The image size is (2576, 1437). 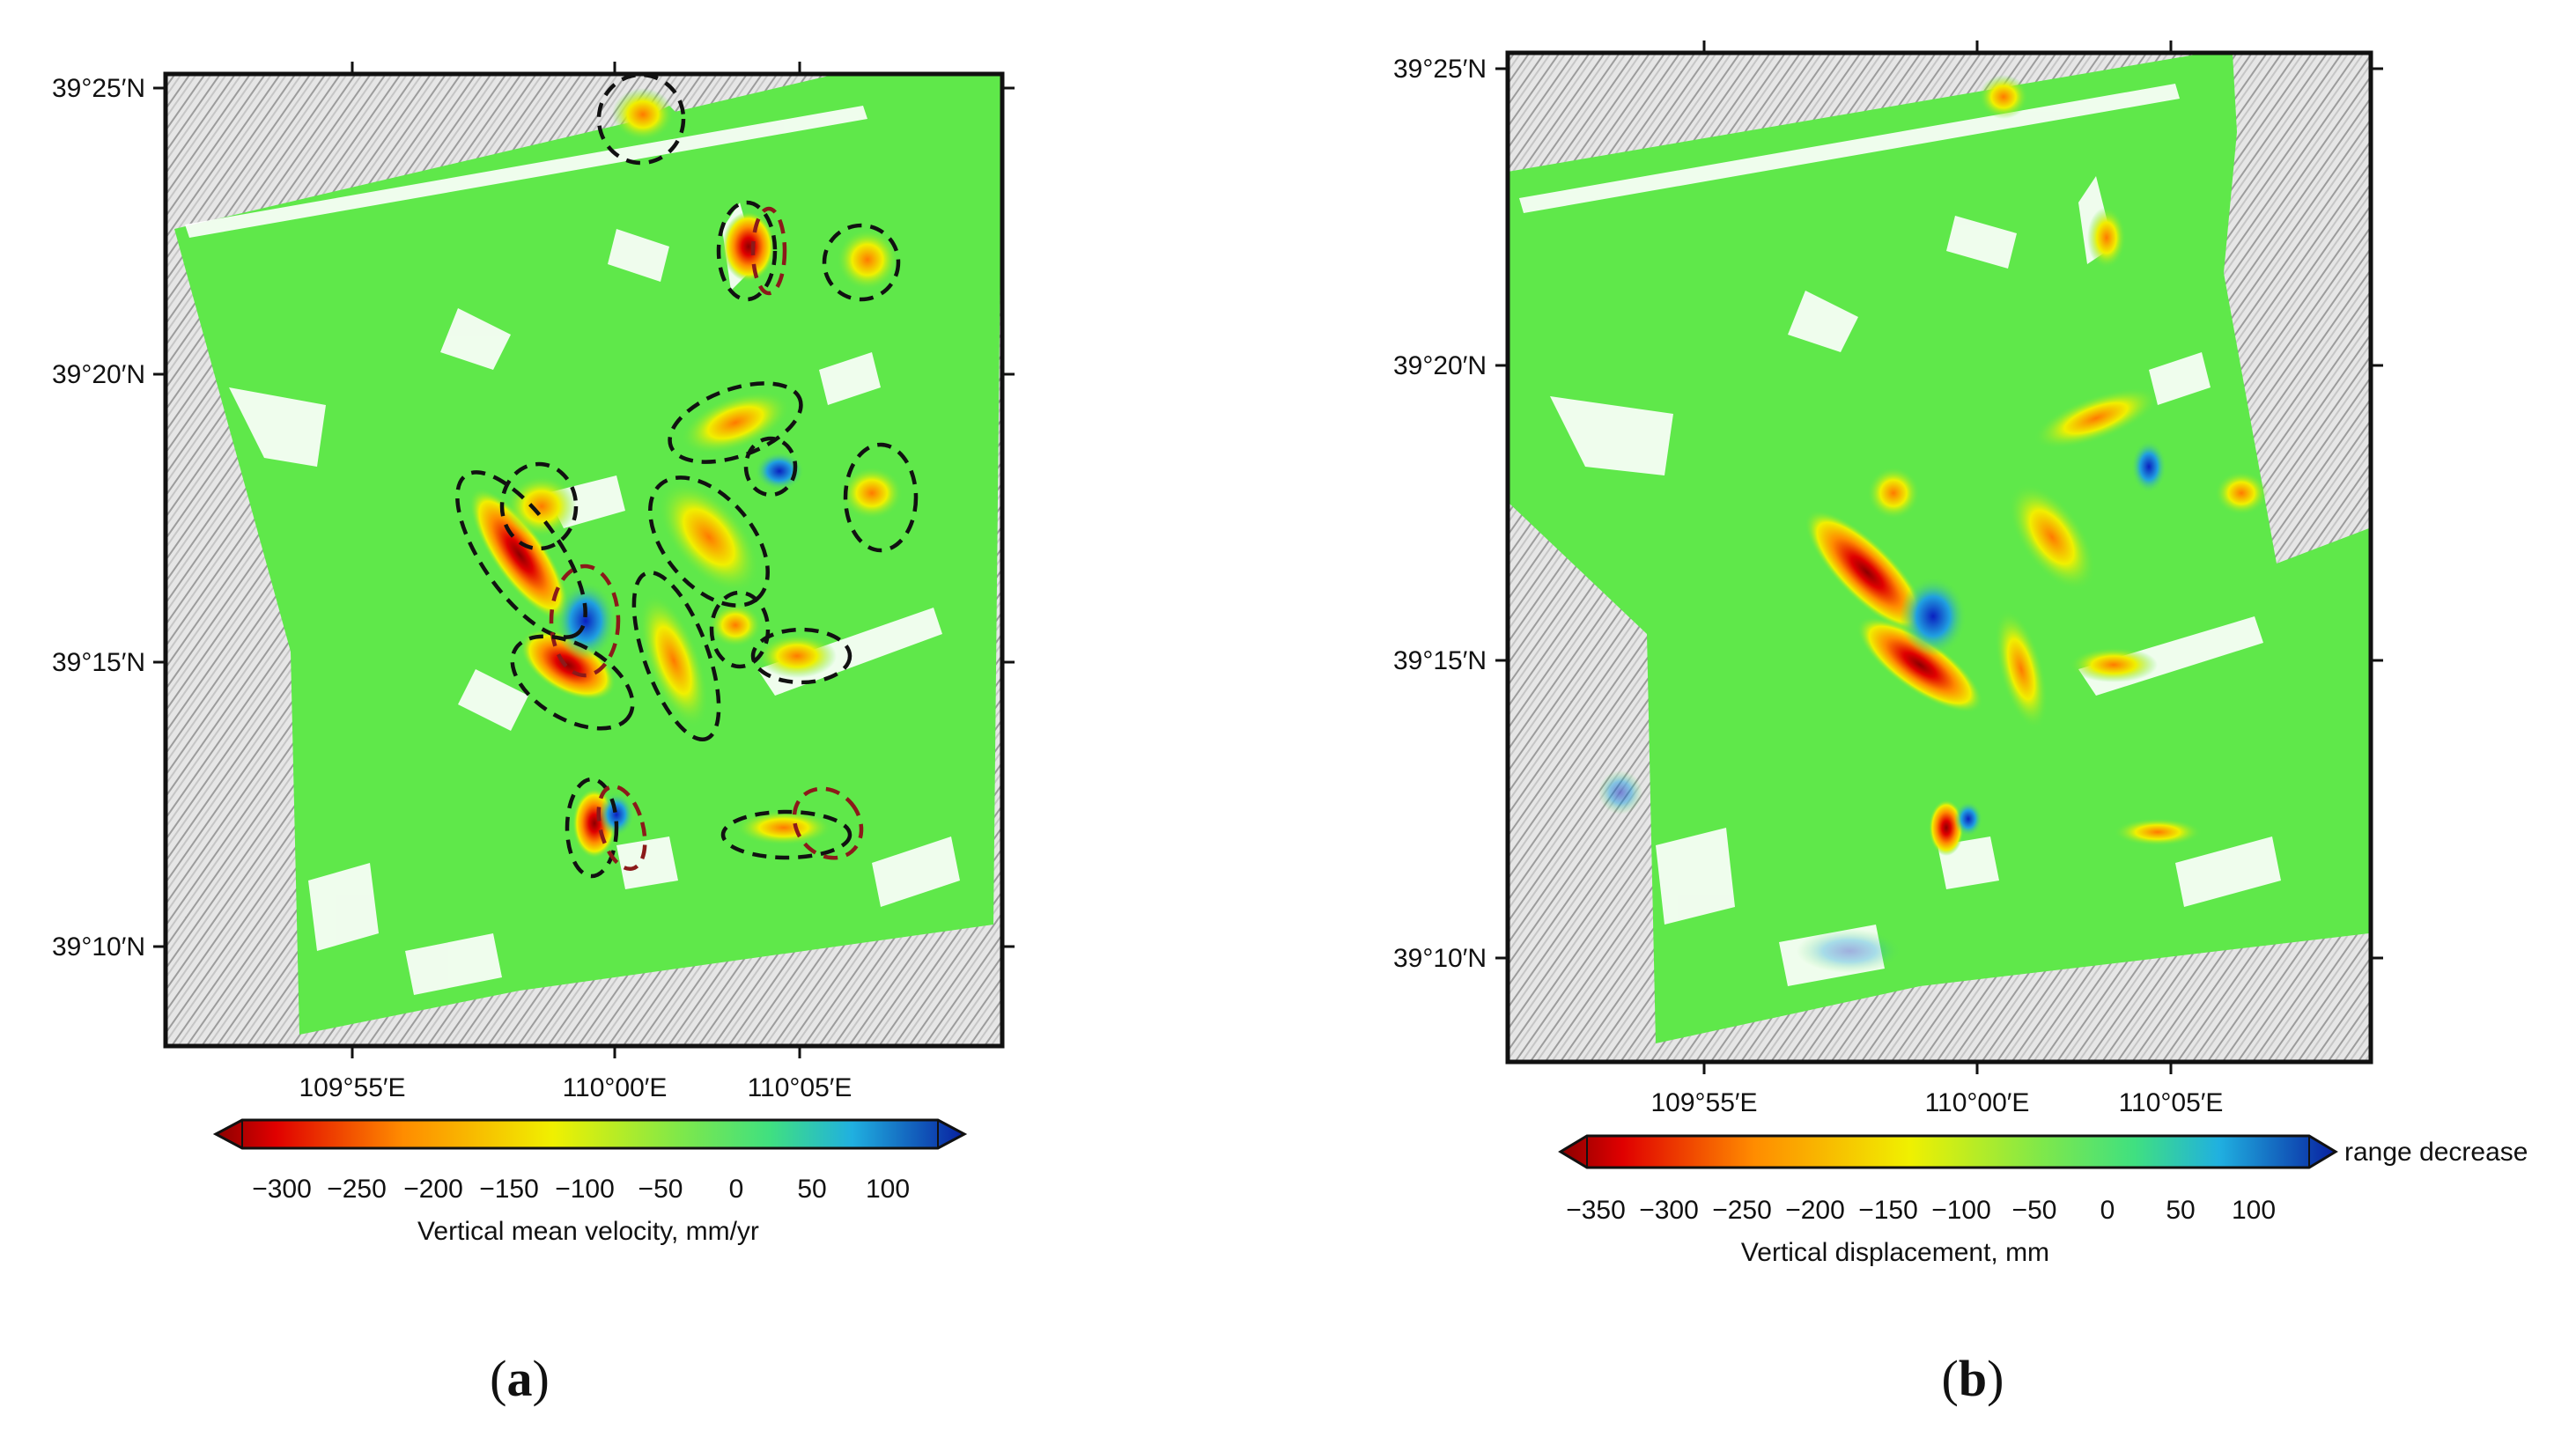 I want to click on panel-a-lat-label: 39°15′N, so click(x=98, y=662).